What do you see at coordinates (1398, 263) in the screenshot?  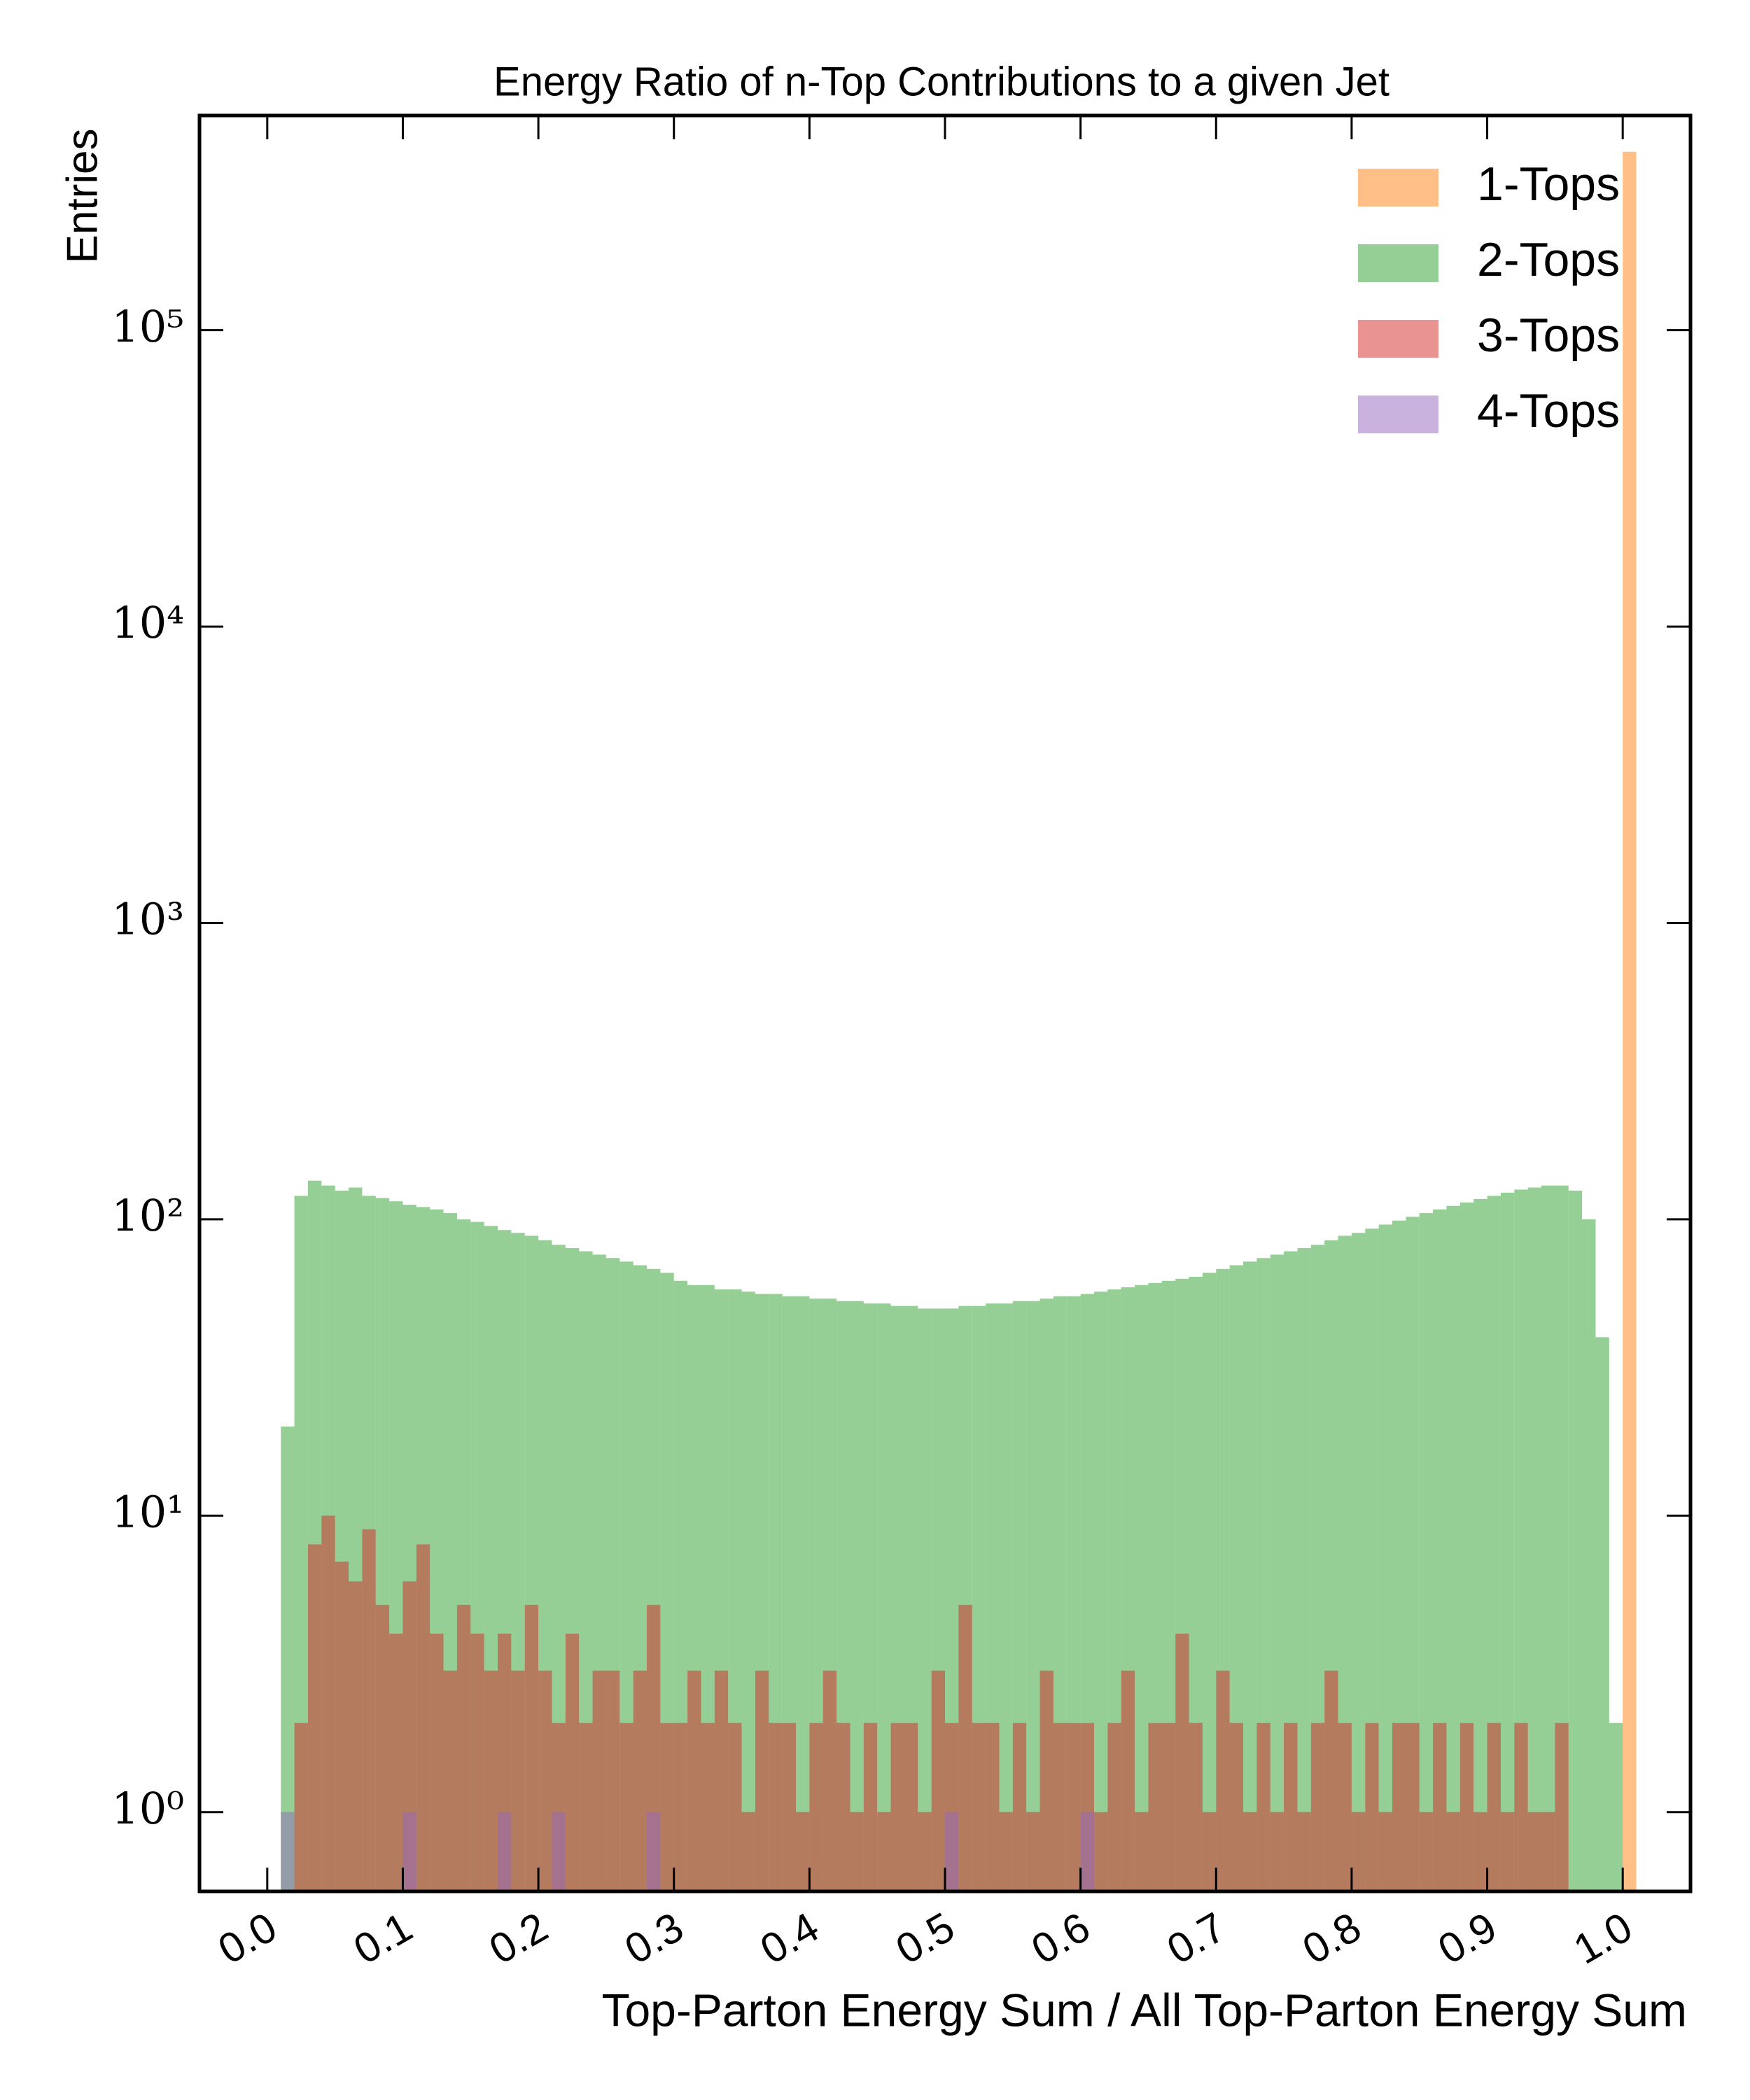 I see `legend-swatch` at bounding box center [1398, 263].